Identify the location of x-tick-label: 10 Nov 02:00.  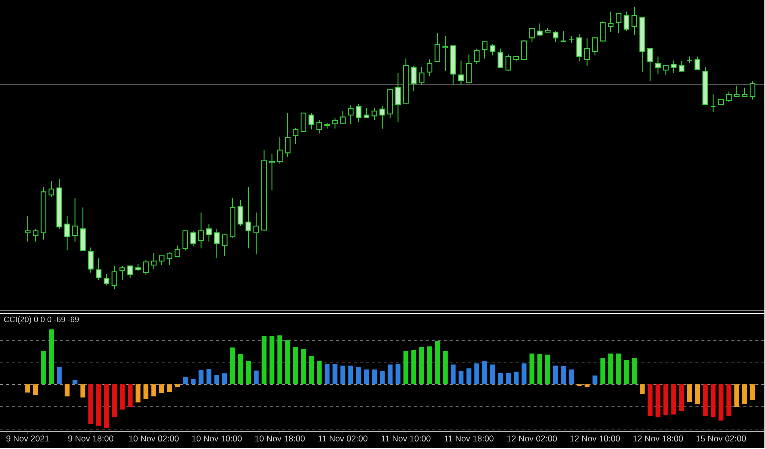
(154, 439).